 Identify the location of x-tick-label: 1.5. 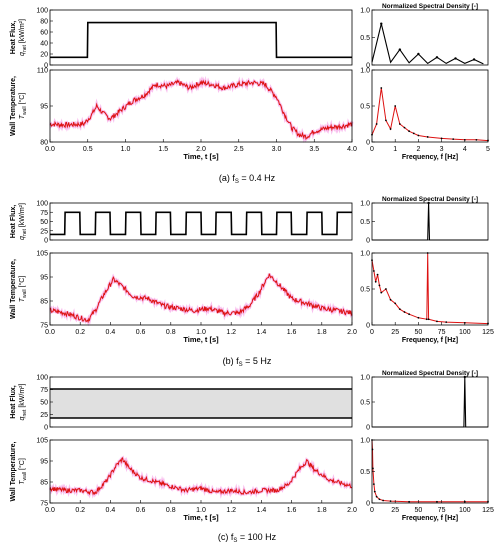
(163, 149).